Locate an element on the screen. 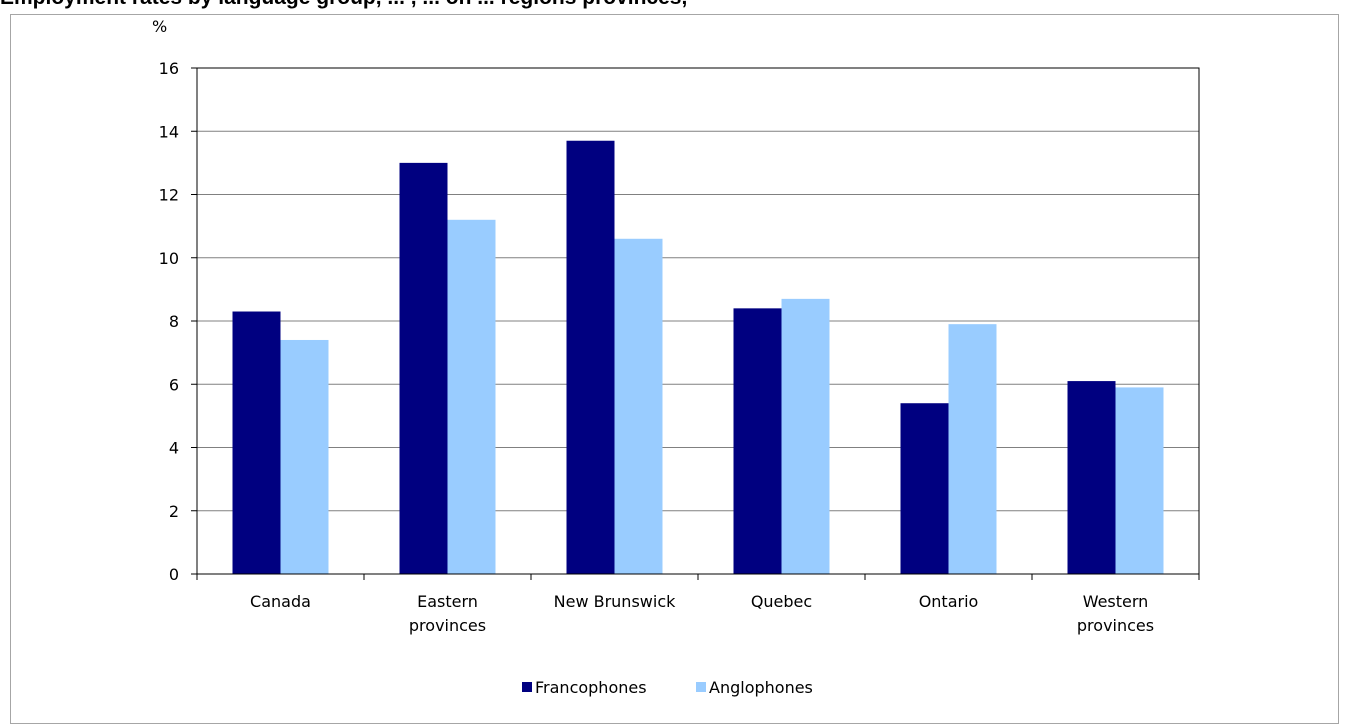 The width and height of the screenshot is (1351, 724). y-unit-label: % is located at coordinates (159, 26).